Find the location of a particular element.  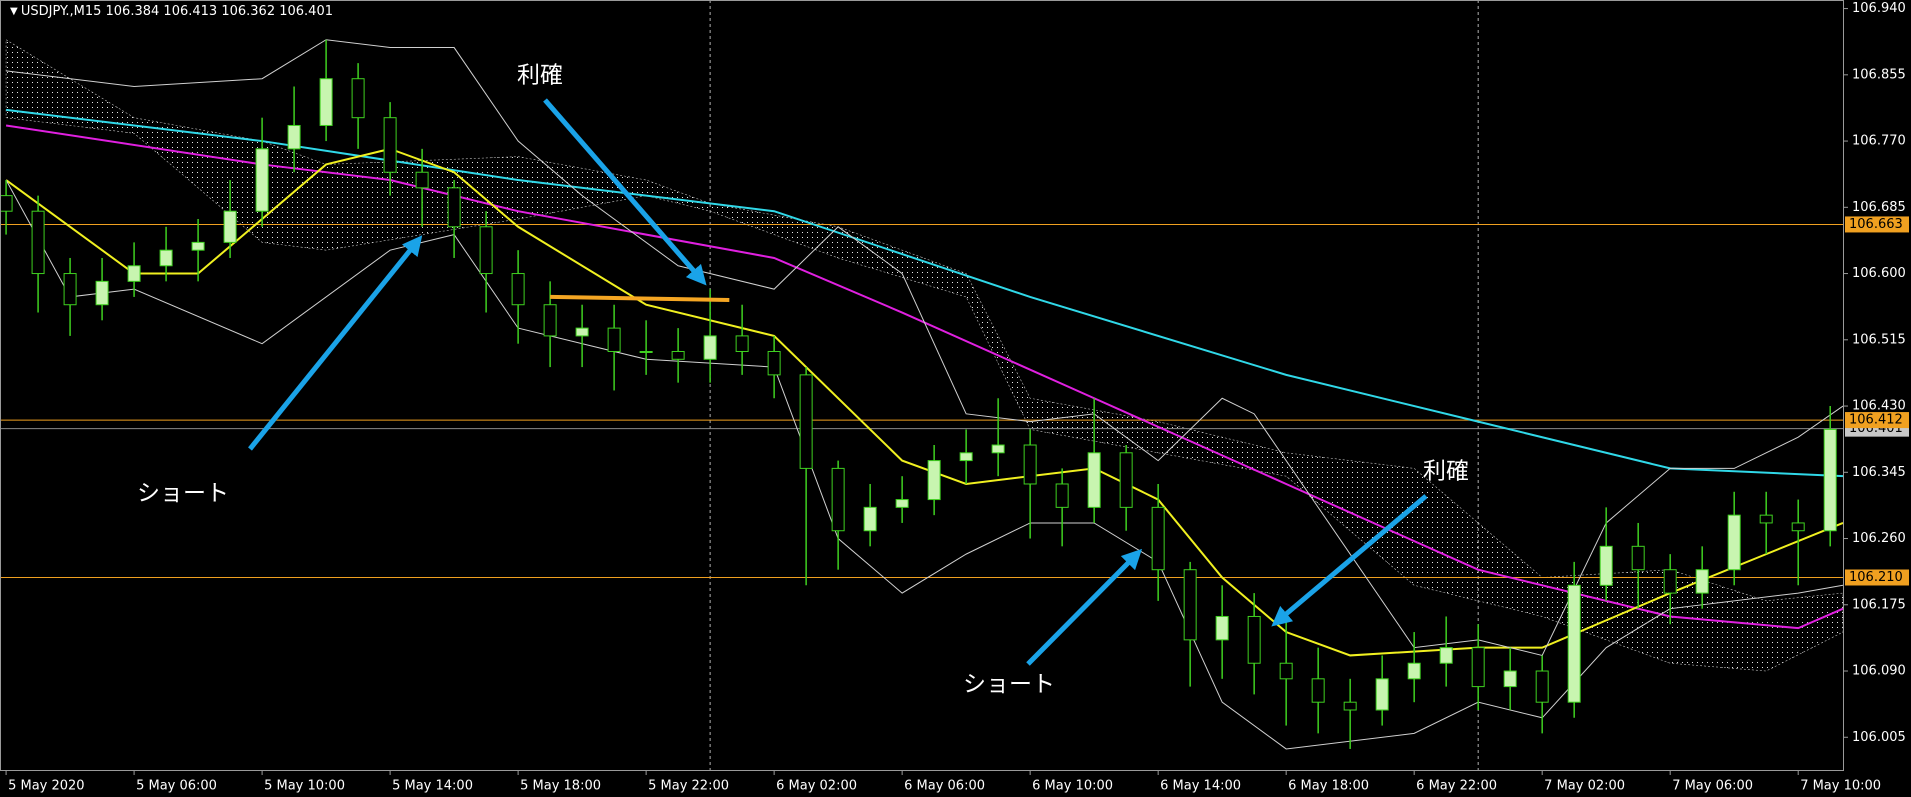

y-tick-label: 106.345 is located at coordinates (1879, 472).